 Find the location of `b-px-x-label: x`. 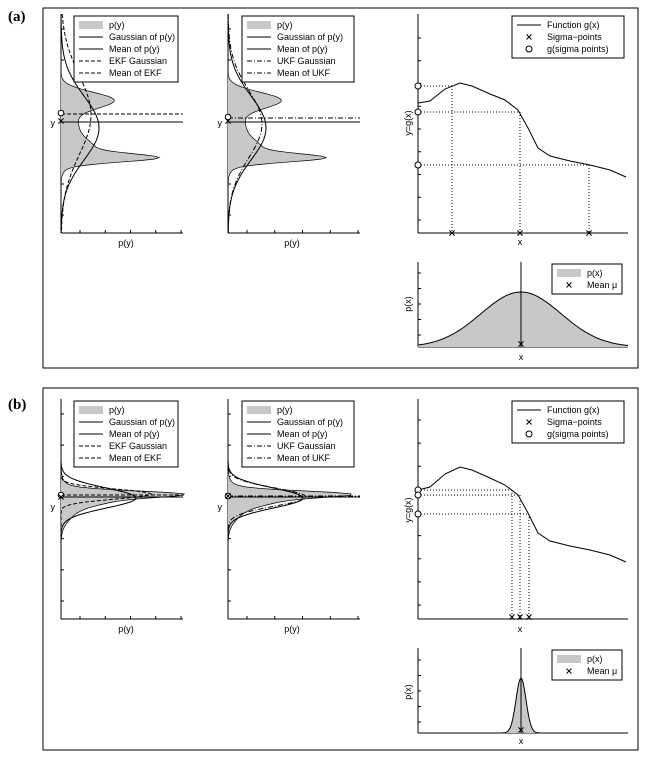

b-px-x-label: x is located at coordinates (521, 741).